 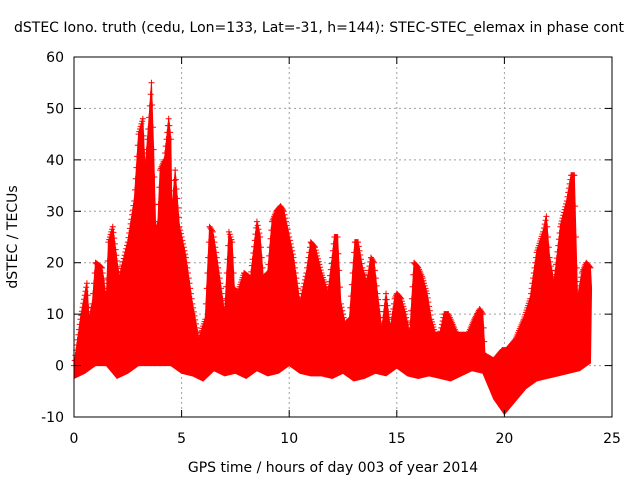 What do you see at coordinates (52, 418) in the screenshot?
I see `y-tick-label: -10` at bounding box center [52, 418].